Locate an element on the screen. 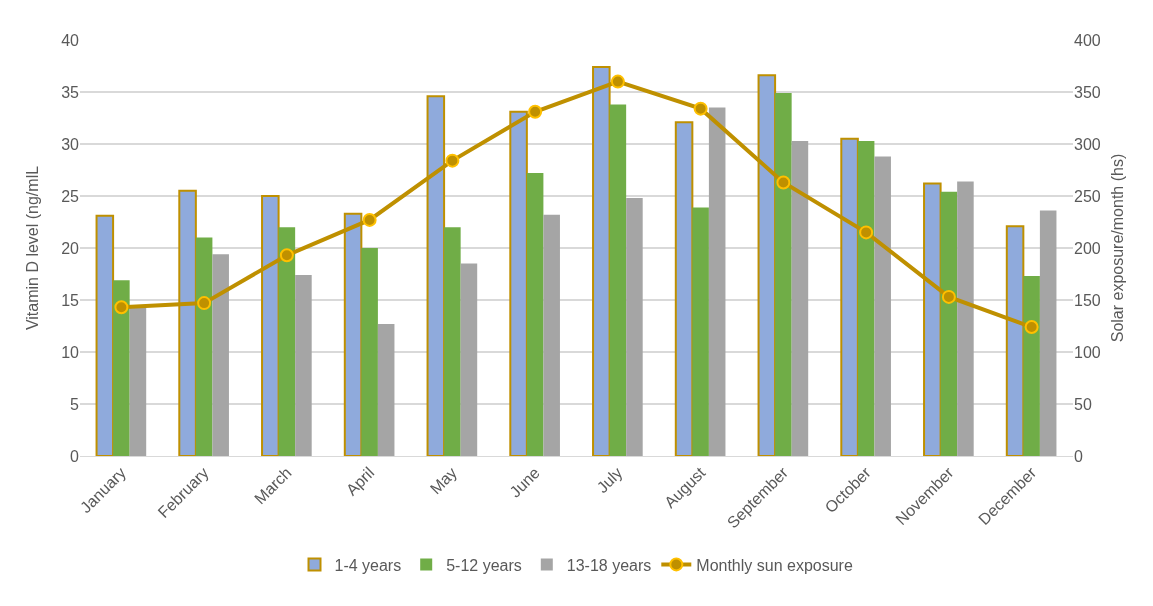 The width and height of the screenshot is (1153, 606). y2-tick-label: 200 is located at coordinates (1087, 248).